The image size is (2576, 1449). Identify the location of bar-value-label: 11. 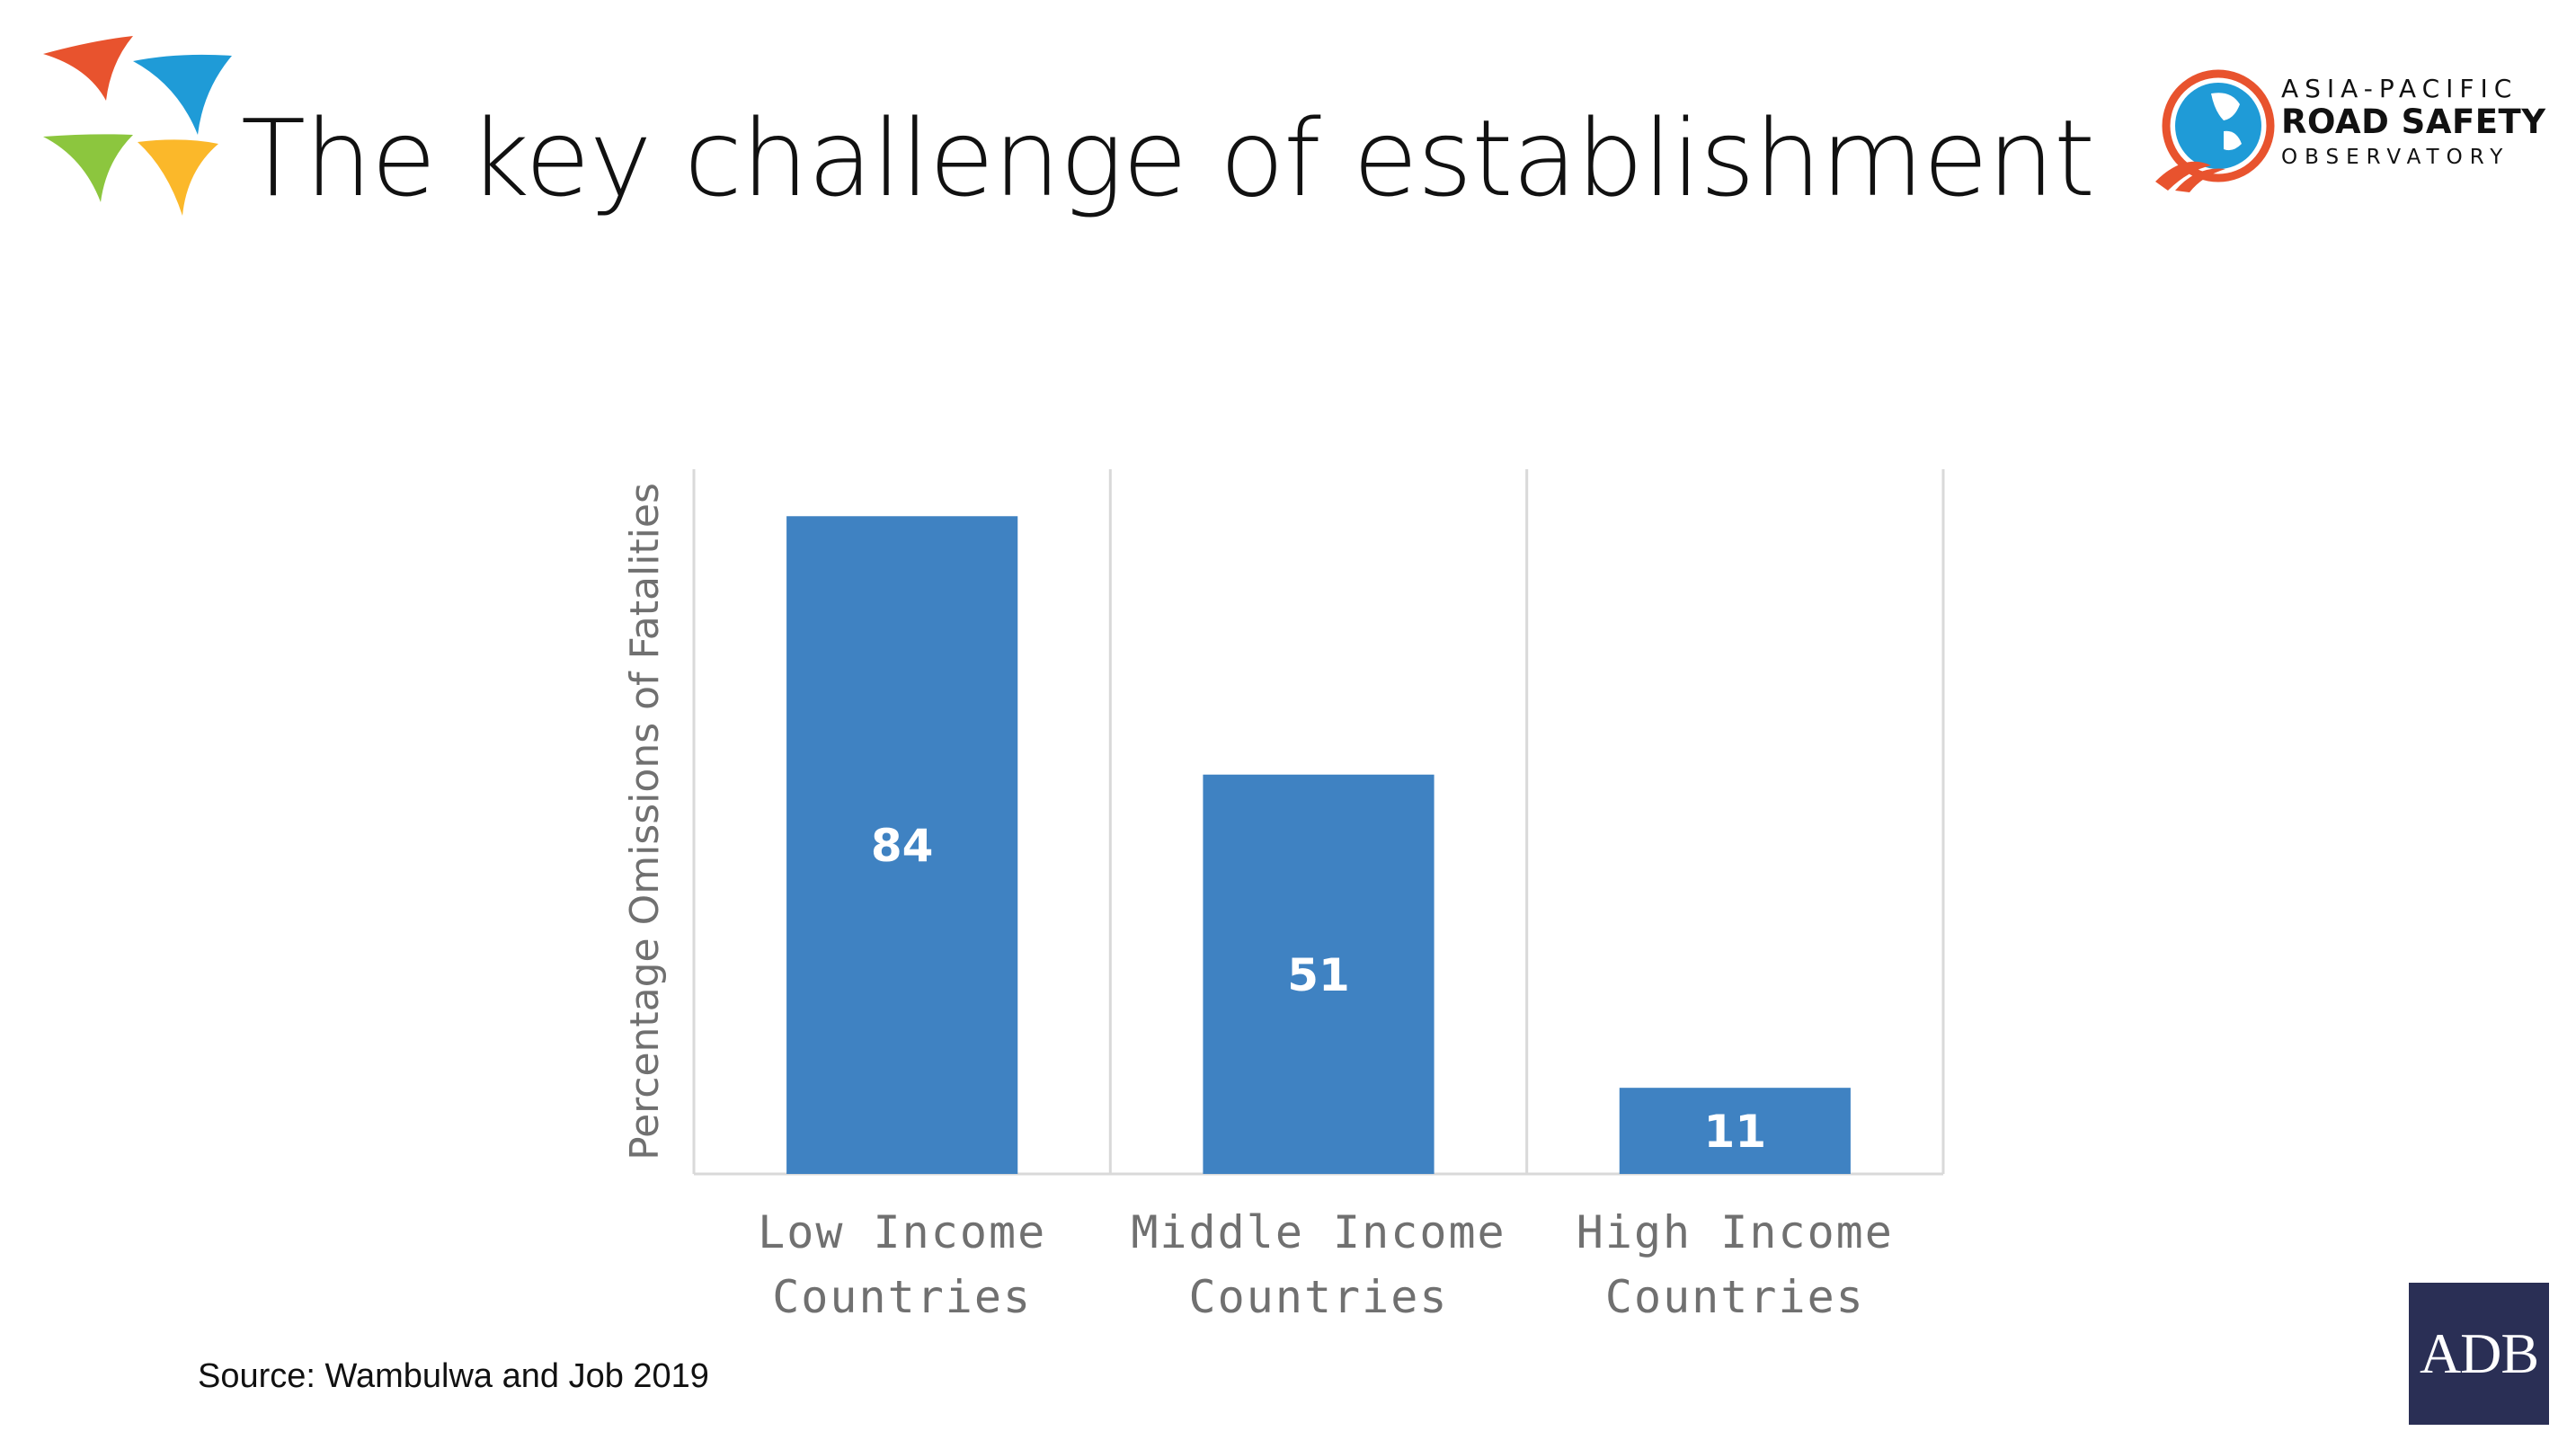
(1735, 1132).